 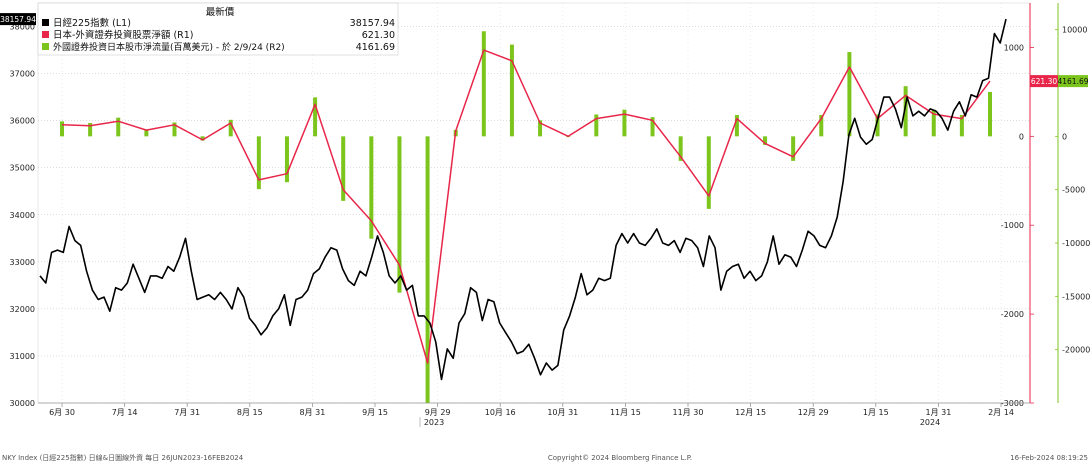 What do you see at coordinates (1049, 458) in the screenshot?
I see `footer-timestamp: 16-Feb-2024 08:19:25` at bounding box center [1049, 458].